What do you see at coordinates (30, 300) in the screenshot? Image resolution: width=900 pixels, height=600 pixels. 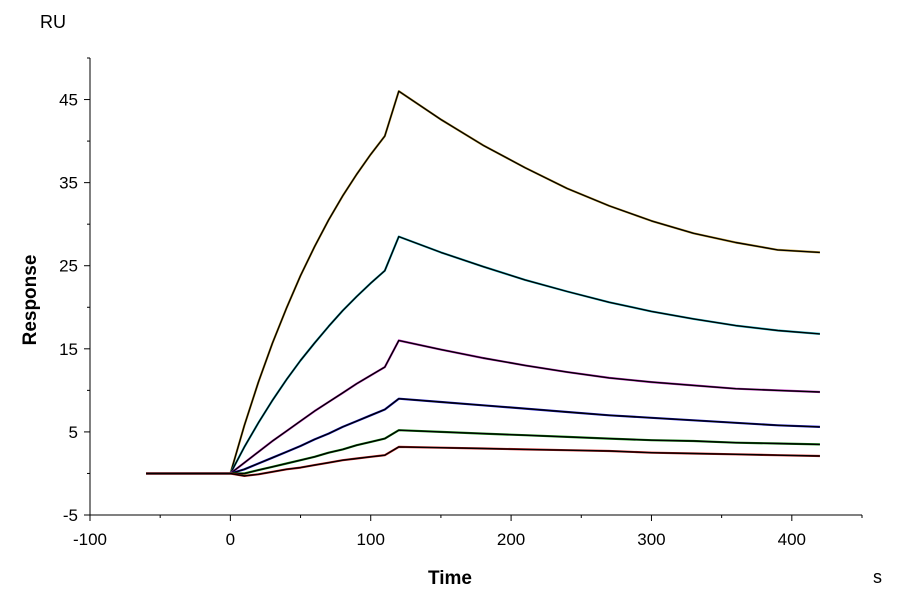 I see `y-axis-title: Response` at bounding box center [30, 300].